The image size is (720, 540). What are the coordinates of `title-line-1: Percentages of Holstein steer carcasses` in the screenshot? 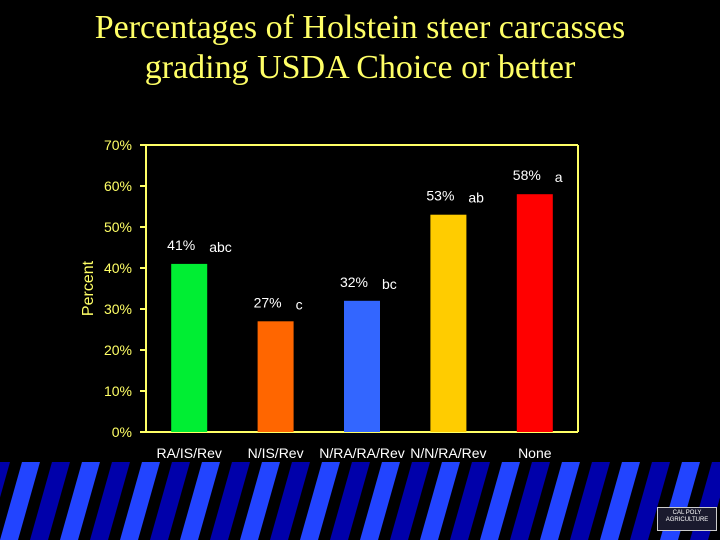 It's located at (360, 27).